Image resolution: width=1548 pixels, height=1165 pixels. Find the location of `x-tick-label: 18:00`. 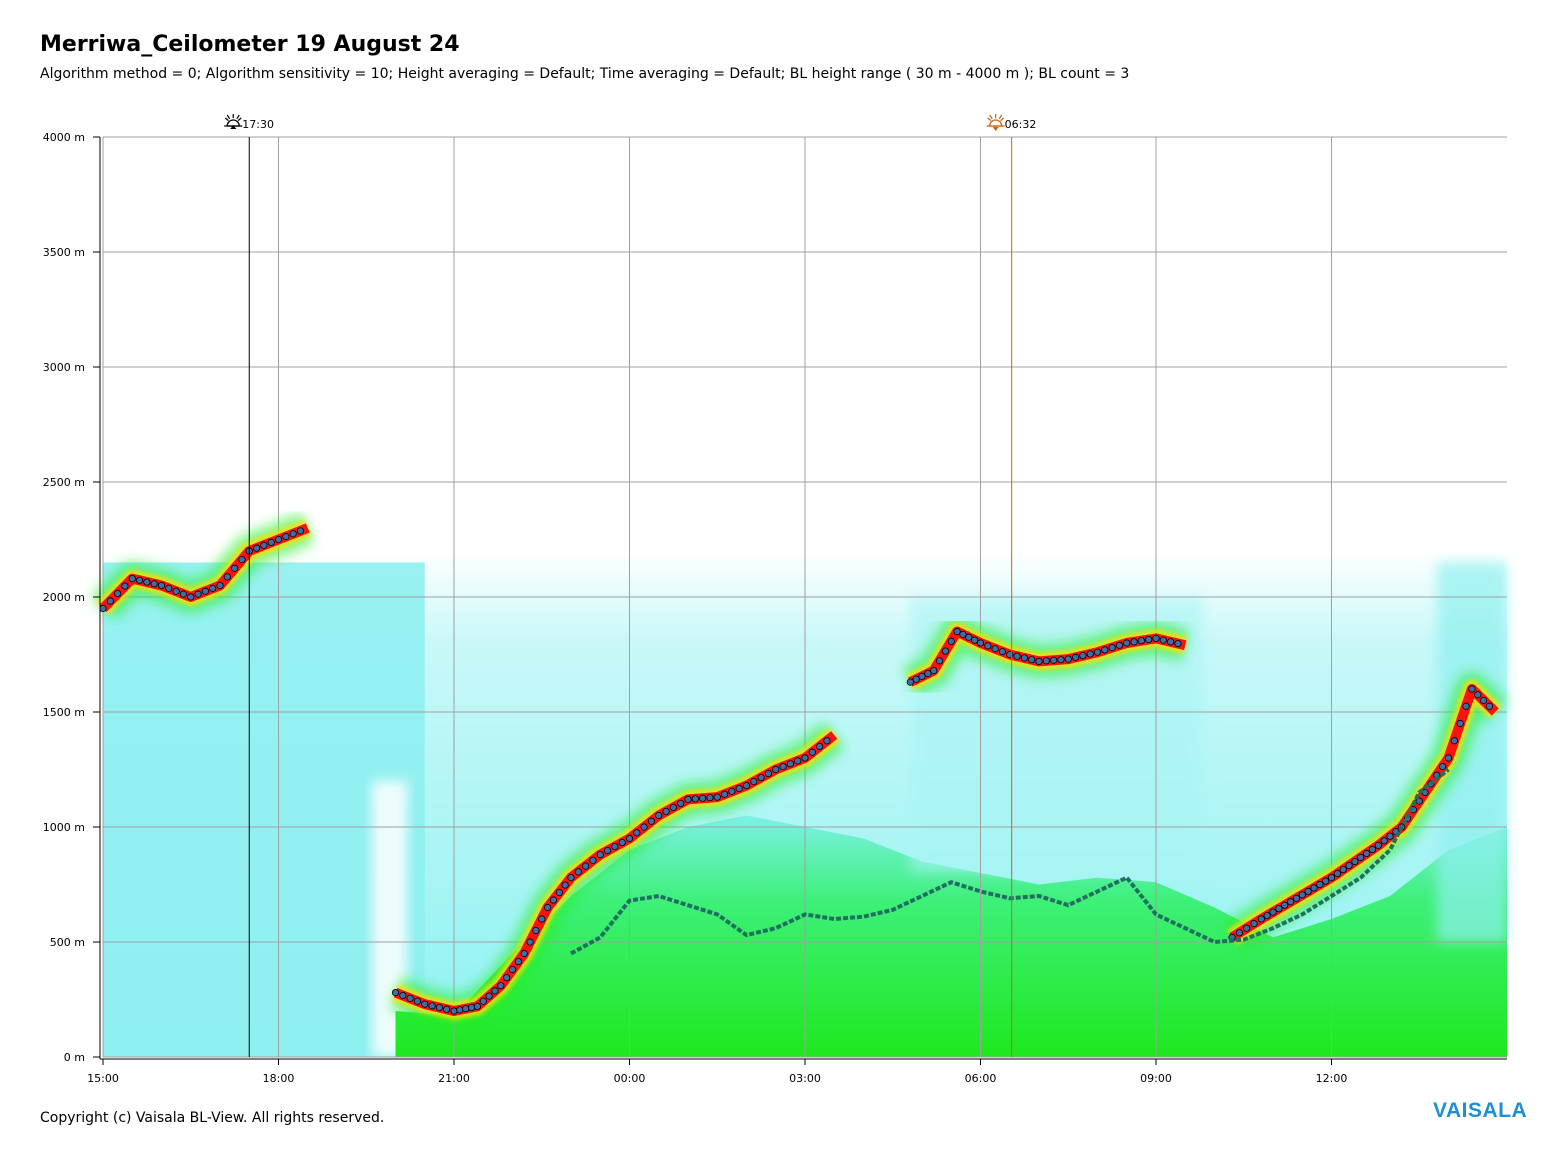

x-tick-label: 18:00 is located at coordinates (279, 1078).